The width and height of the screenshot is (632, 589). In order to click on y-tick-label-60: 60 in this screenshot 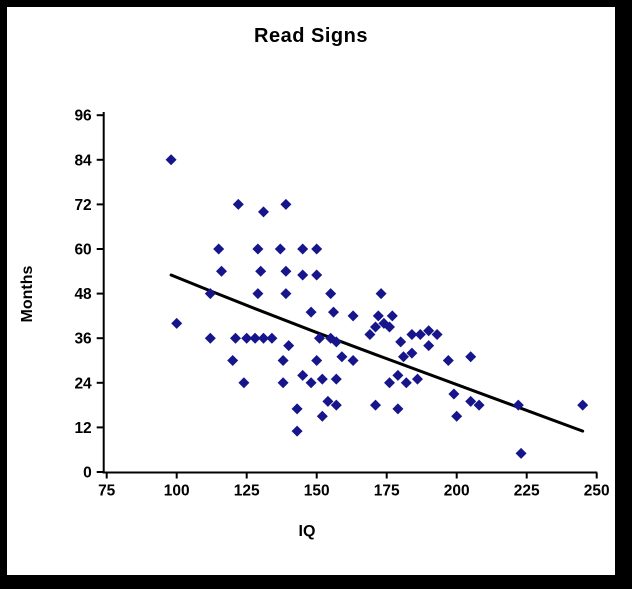, I will do `click(82, 249)`.